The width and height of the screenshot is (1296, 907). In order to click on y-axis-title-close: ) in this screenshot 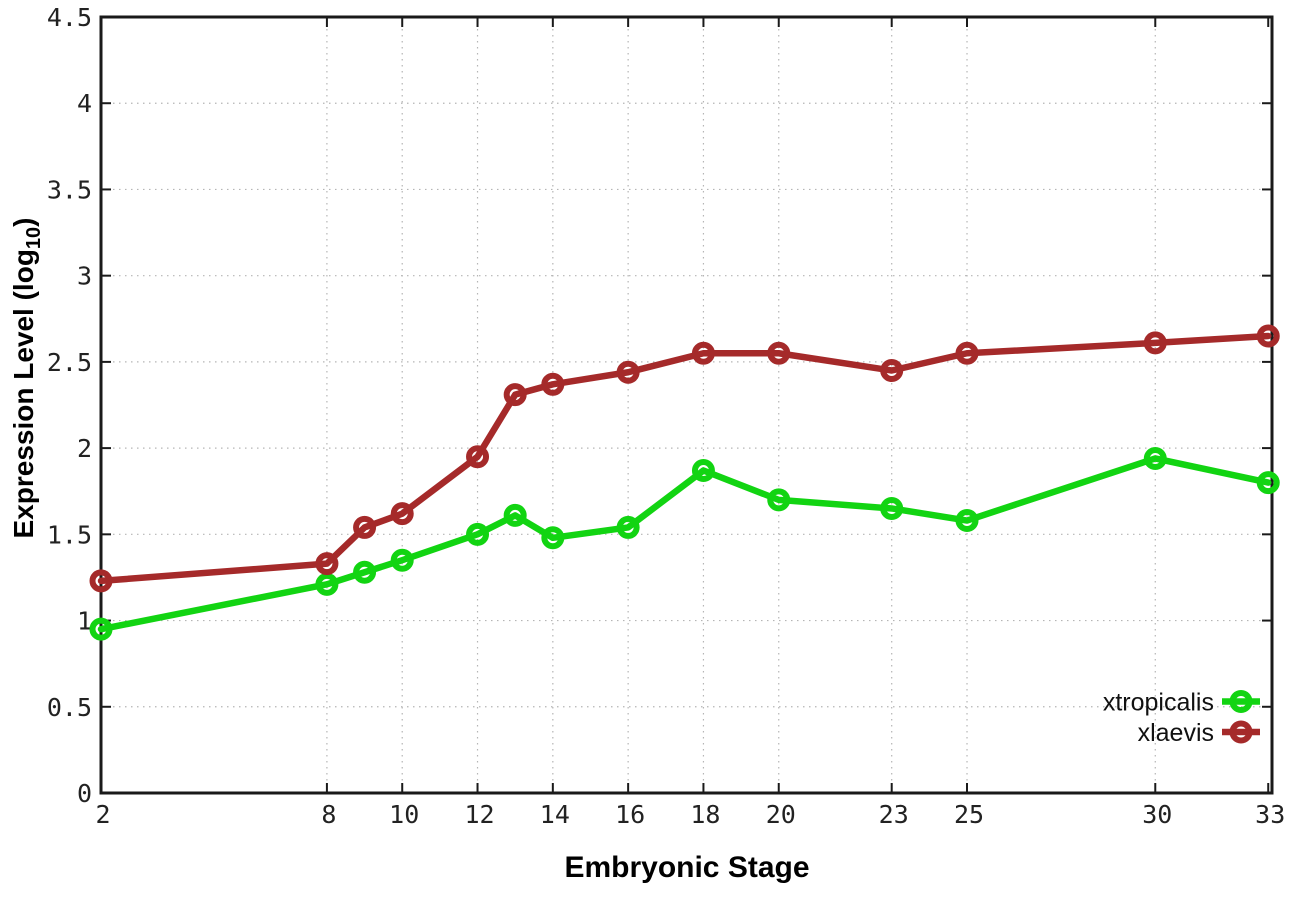, I will do `click(23, 222)`.